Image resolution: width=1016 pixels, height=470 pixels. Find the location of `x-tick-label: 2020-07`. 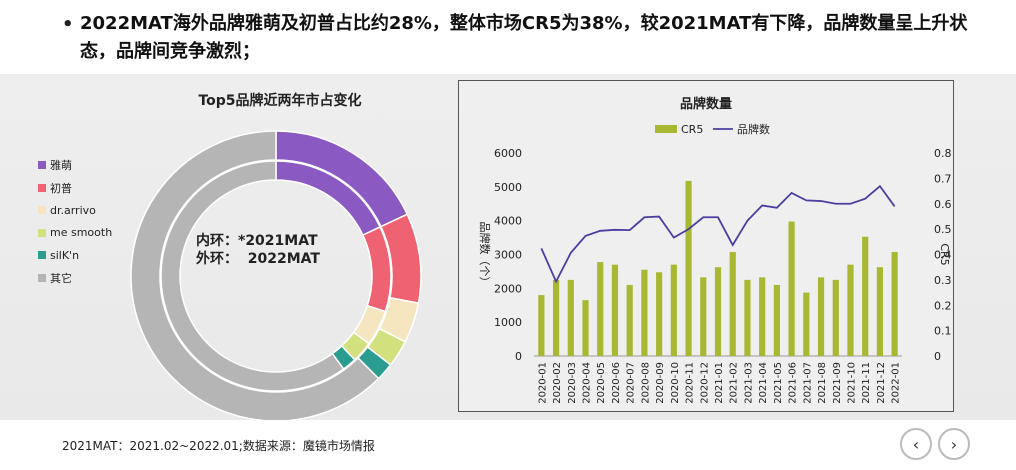

x-tick-label: 2020-07 is located at coordinates (631, 383).